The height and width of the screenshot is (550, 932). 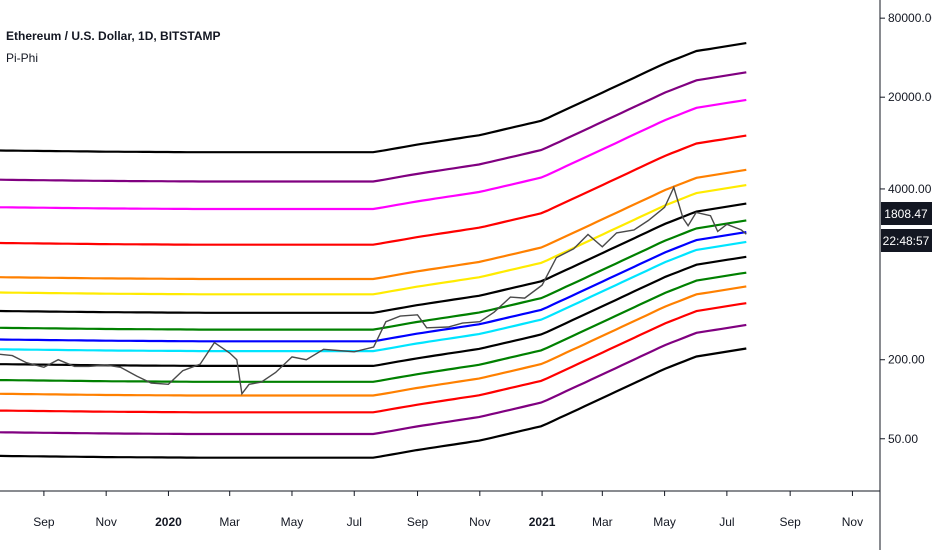 I want to click on y-tick-label: 50.00, so click(x=903, y=439).